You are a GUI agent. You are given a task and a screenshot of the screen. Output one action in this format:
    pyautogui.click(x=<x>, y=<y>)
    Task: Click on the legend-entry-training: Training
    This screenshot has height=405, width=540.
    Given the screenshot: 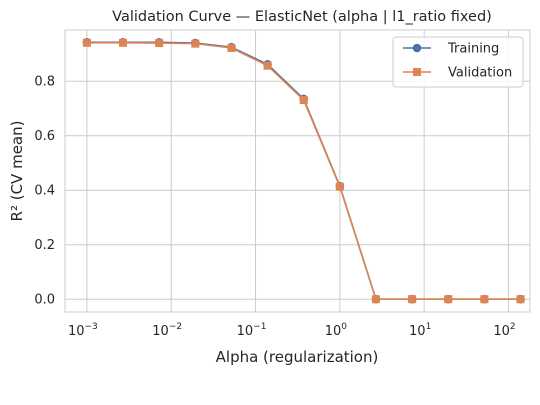 What is the action you would take?
    pyautogui.click(x=451, y=49)
    